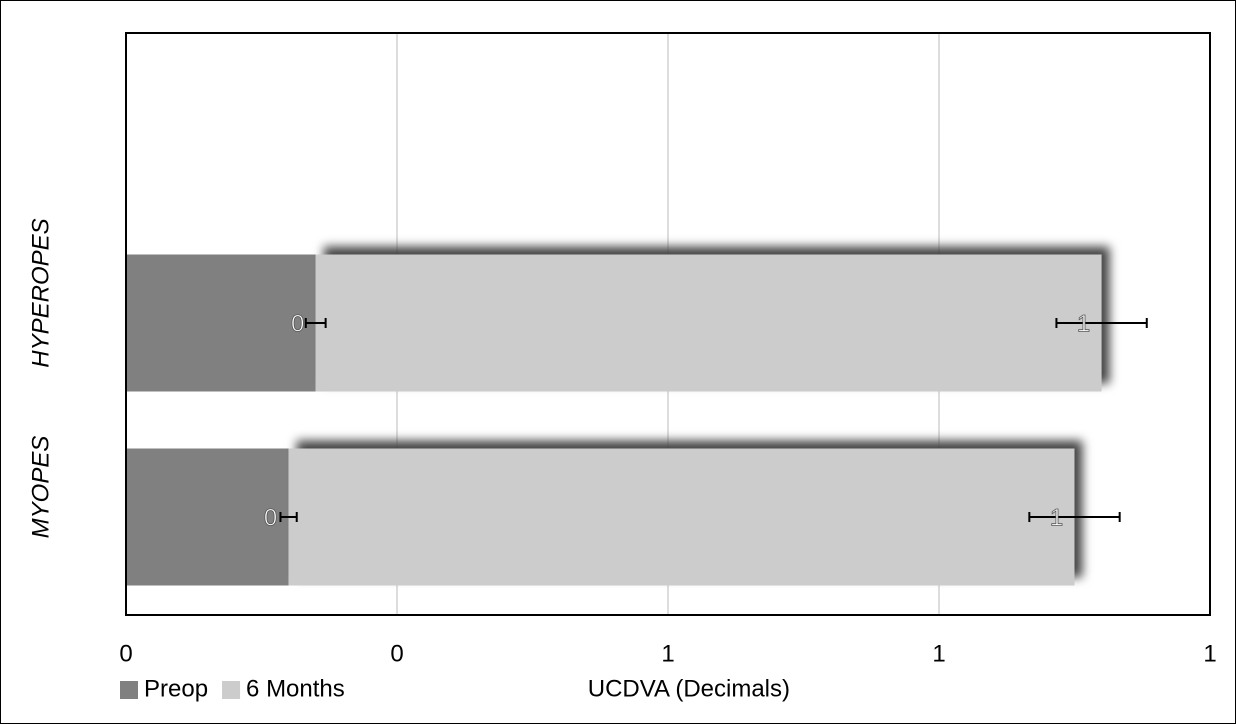 The width and height of the screenshot is (1236, 724). What do you see at coordinates (176, 688) in the screenshot?
I see `legend-label: Preop` at bounding box center [176, 688].